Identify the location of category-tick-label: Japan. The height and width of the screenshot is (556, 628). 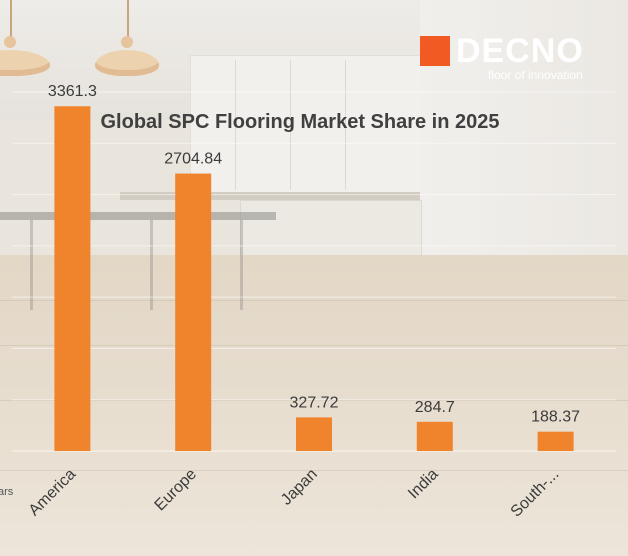
(299, 487).